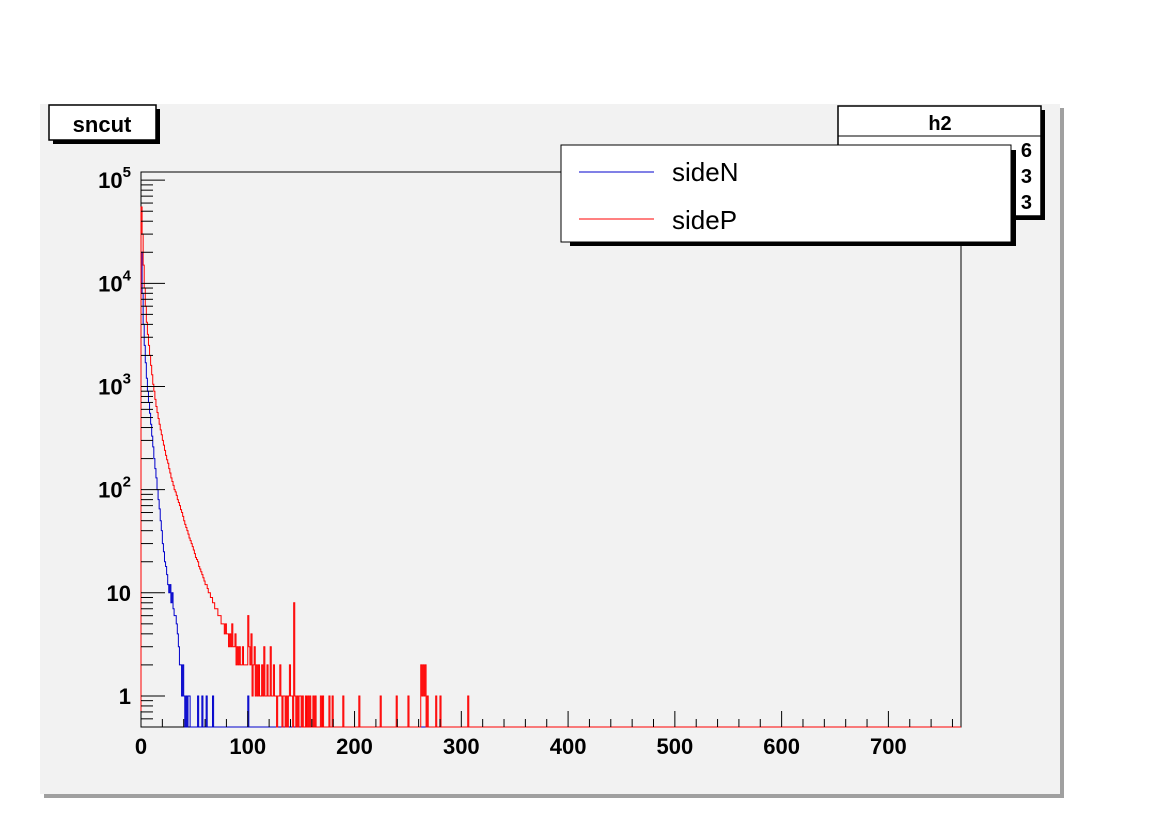 Image resolution: width=1170 pixels, height=826 pixels. I want to click on y-tick-label: 10⁵, so click(114, 178).